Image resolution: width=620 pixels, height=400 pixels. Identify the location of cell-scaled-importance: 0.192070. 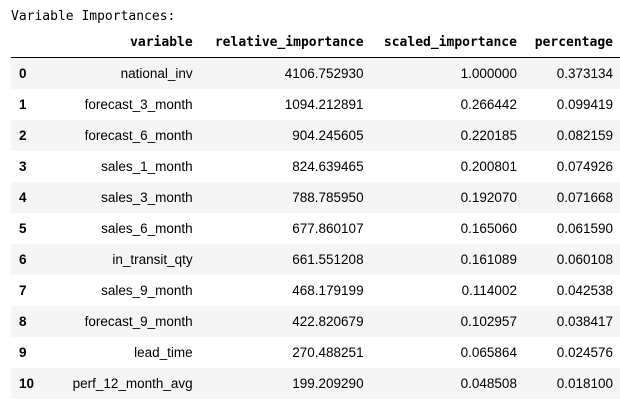
(488, 197).